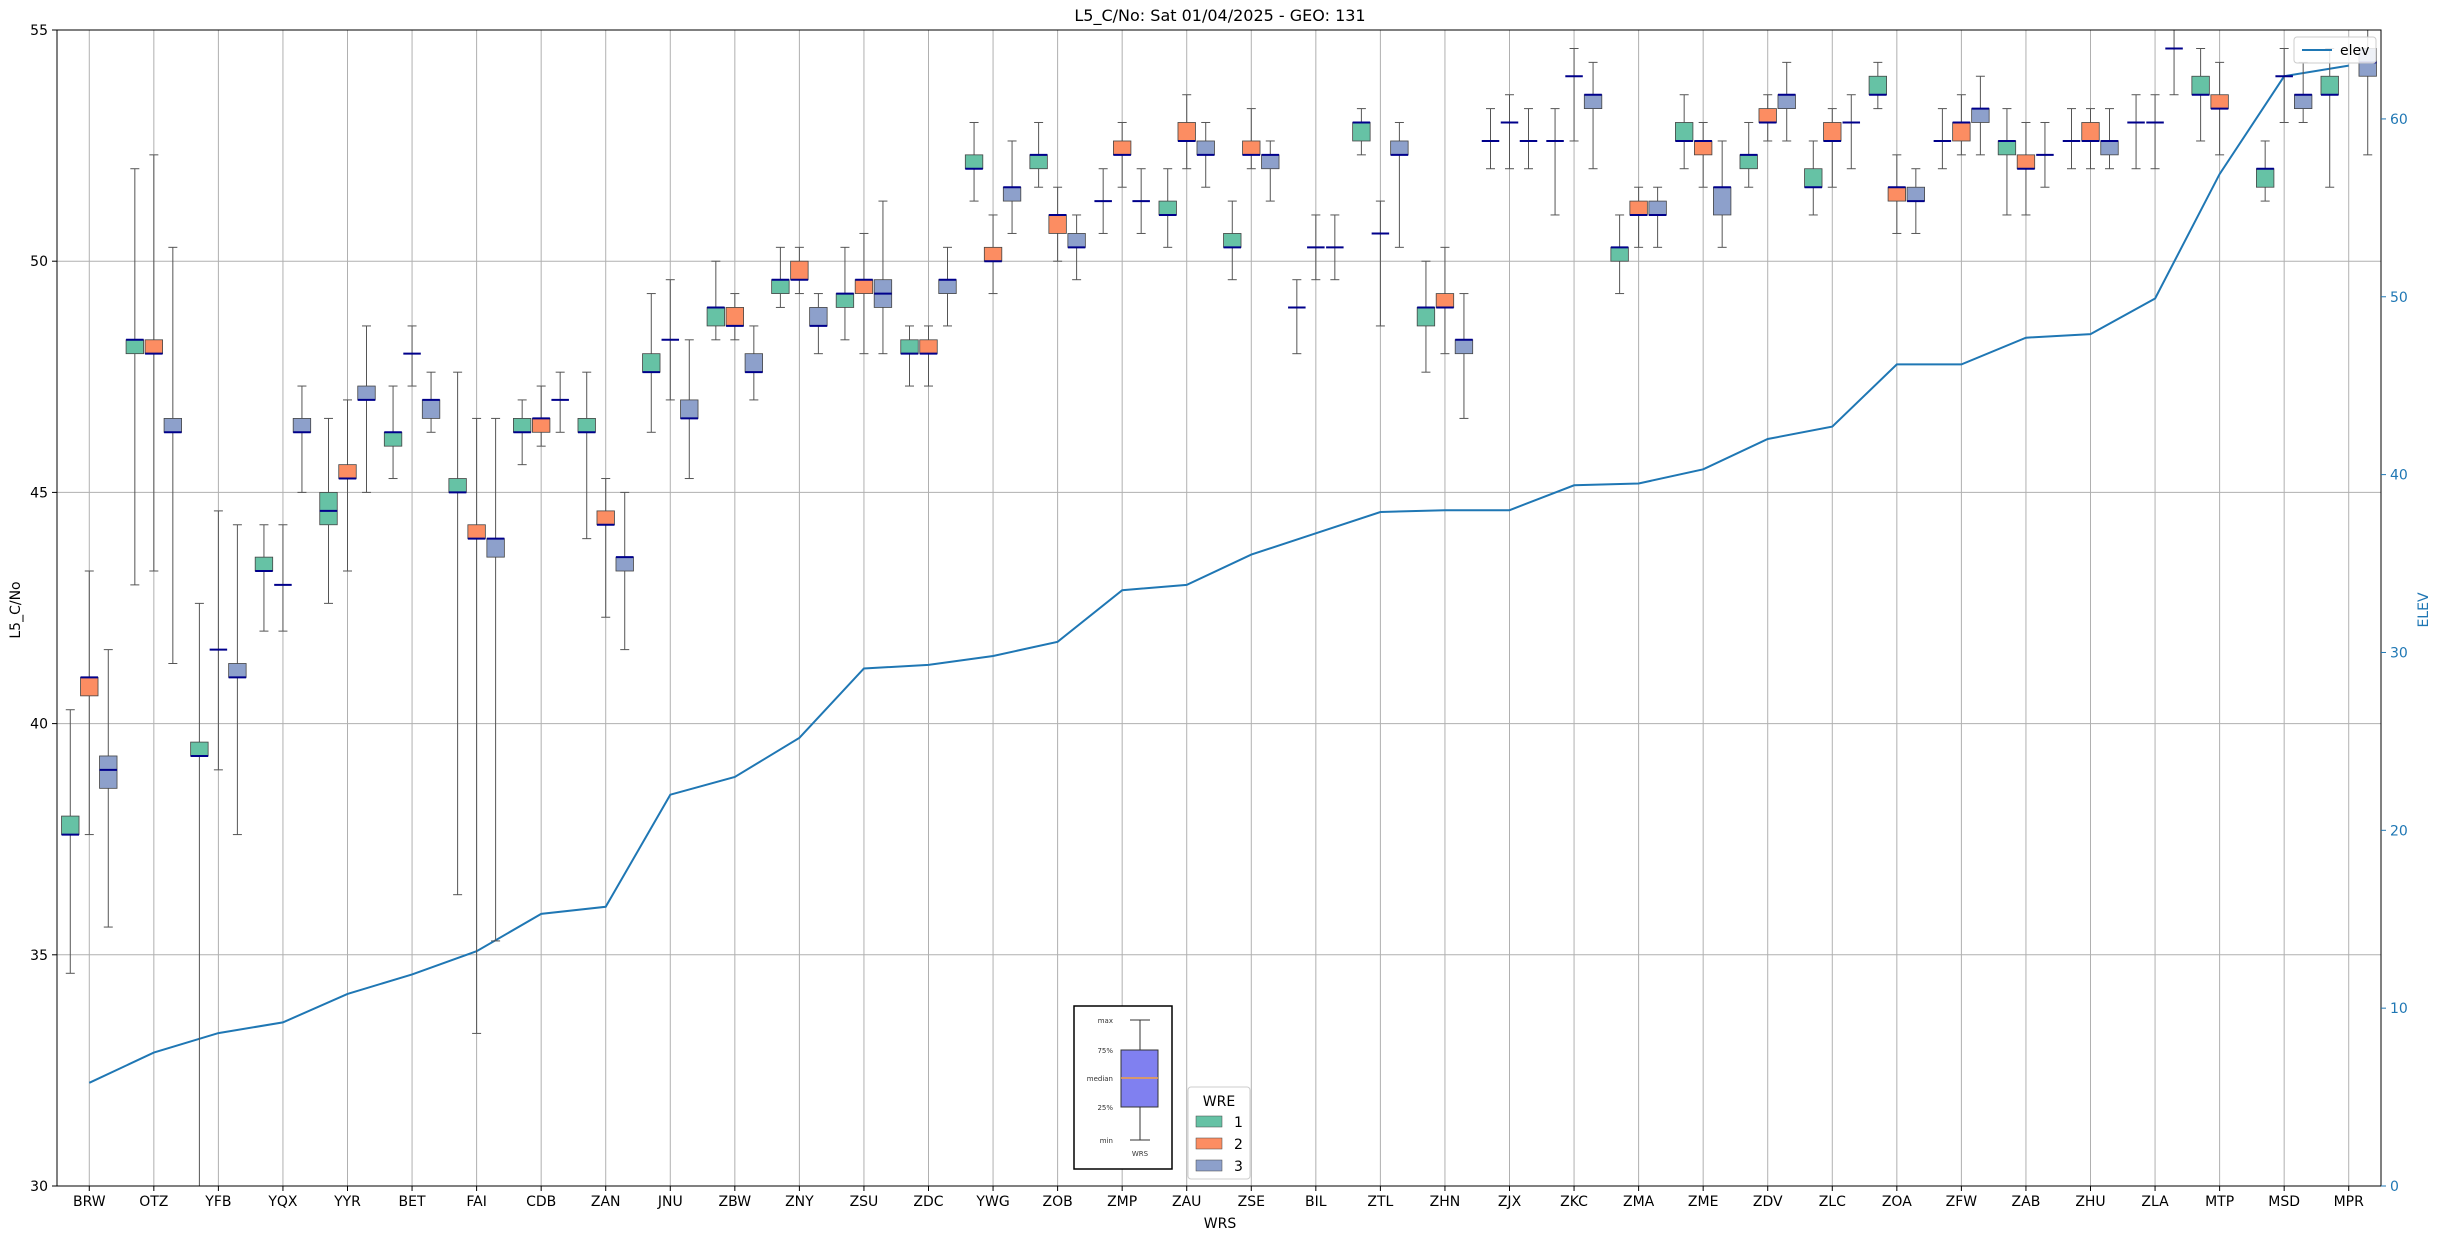 The height and width of the screenshot is (1238, 2439). Describe the element at coordinates (1832, 148) in the screenshot. I see `box-ZLC-wre2` at that location.